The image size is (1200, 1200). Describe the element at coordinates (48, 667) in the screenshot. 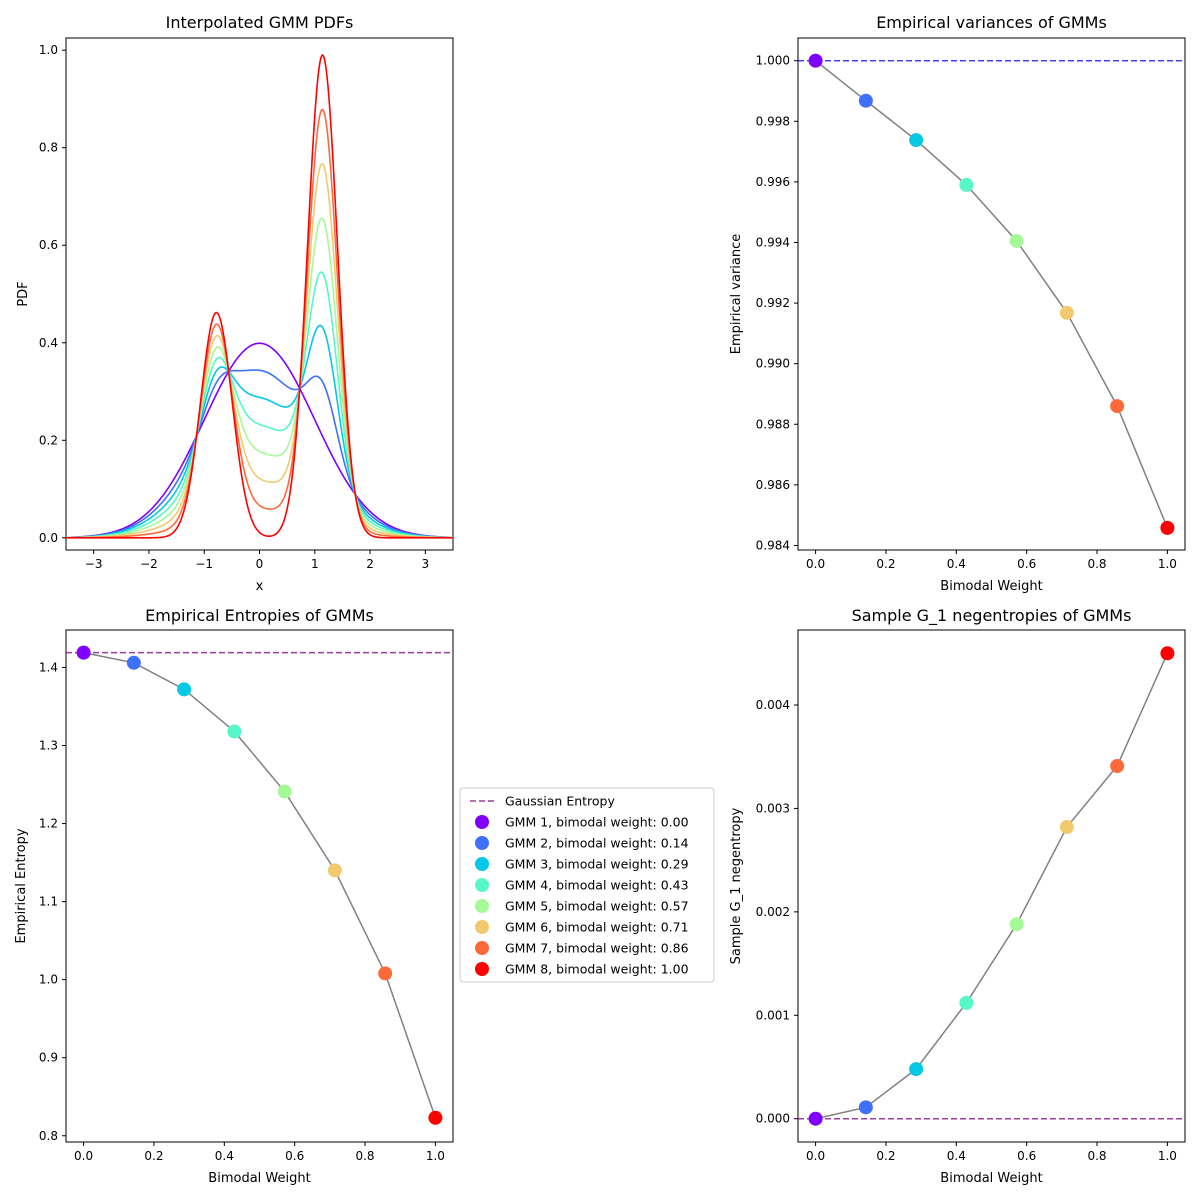

I see `y-tick-label: 1.4` at that location.